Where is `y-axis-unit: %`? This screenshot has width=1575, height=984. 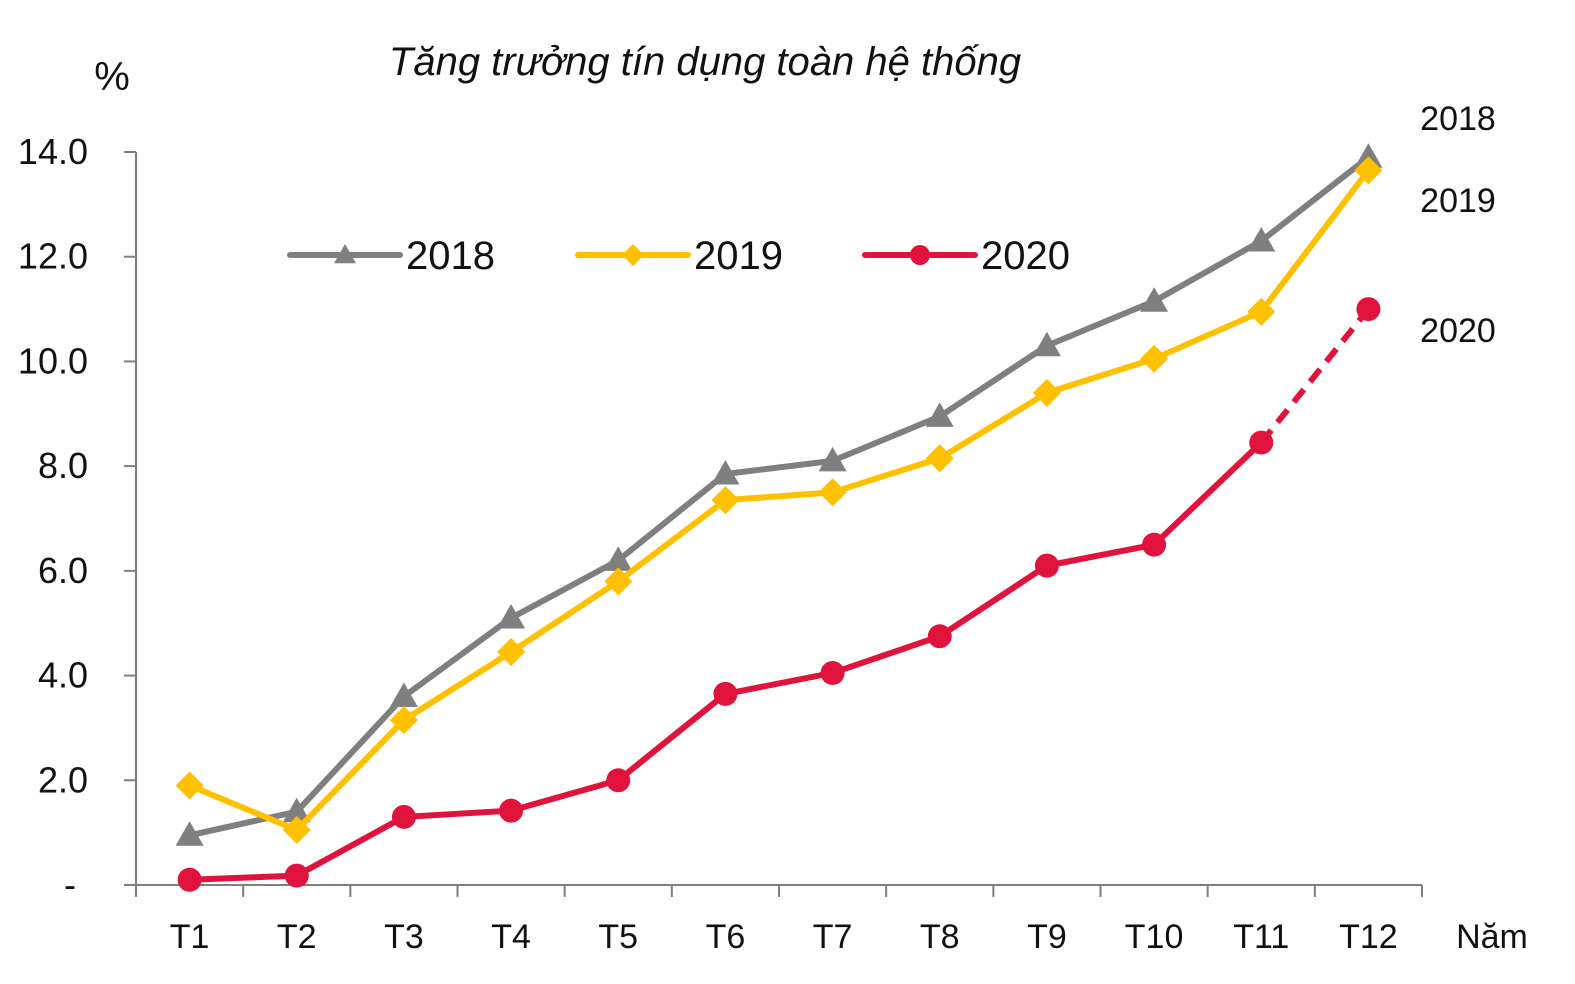 y-axis-unit: % is located at coordinates (112, 77).